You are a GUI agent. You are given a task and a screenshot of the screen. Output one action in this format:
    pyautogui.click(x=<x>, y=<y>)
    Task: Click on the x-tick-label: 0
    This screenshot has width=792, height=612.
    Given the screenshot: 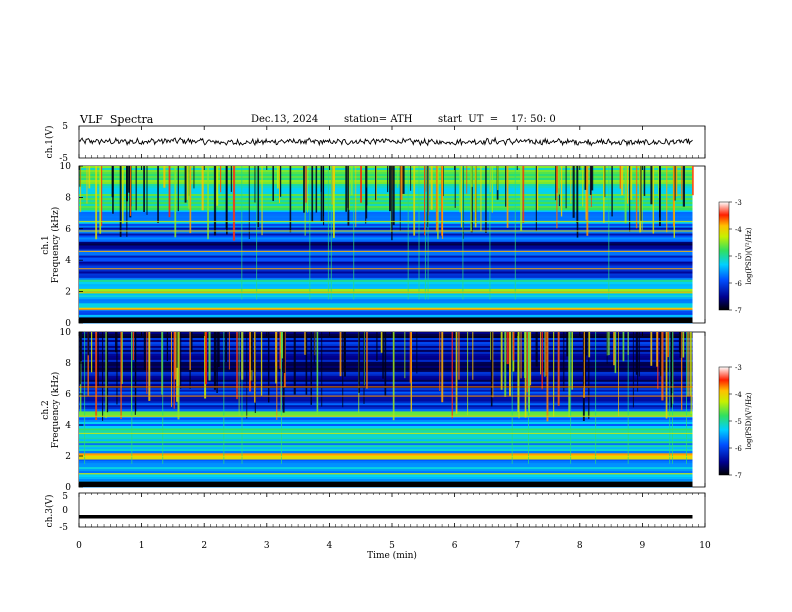 What is the action you would take?
    pyautogui.click(x=79, y=546)
    